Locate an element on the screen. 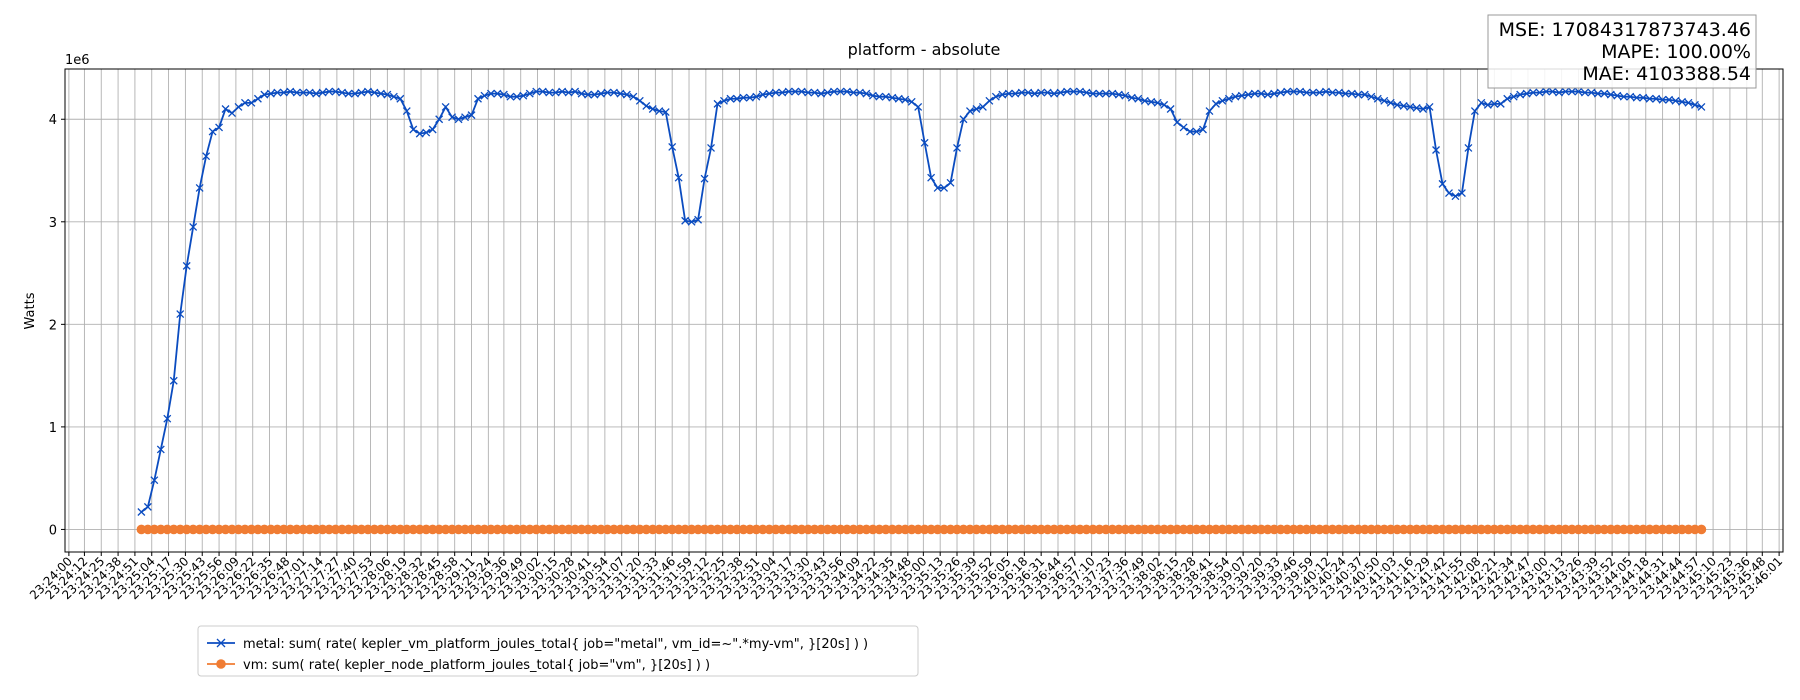 Image resolution: width=1800 pixels, height=700 pixels. stat-text: MAPE: 100.00% is located at coordinates (1676, 52).